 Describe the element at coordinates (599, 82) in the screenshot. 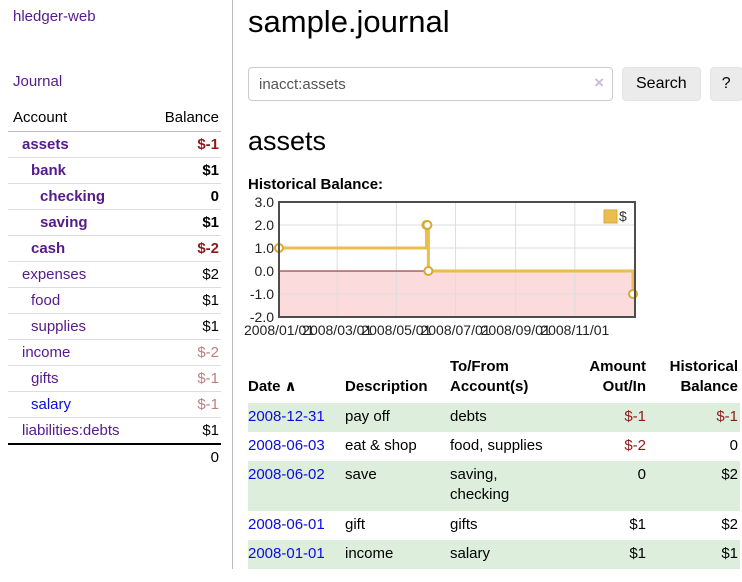

I see `clear-search-icon: ×` at that location.